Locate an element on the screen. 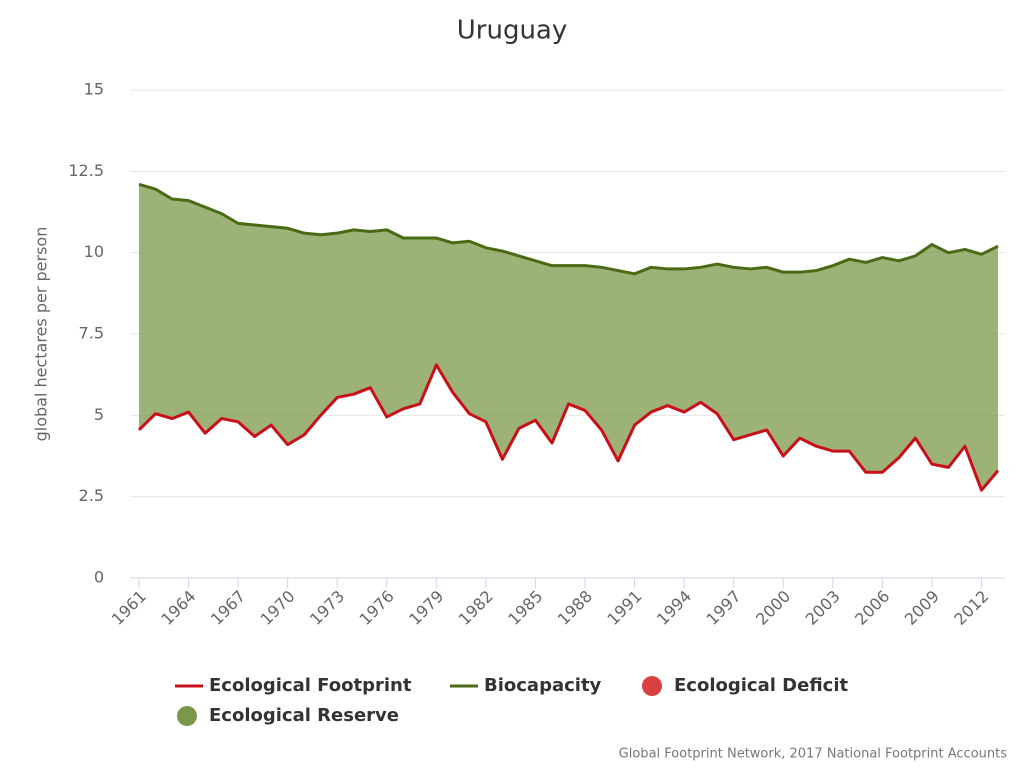  chart-title: Uruguay is located at coordinates (512, 31).